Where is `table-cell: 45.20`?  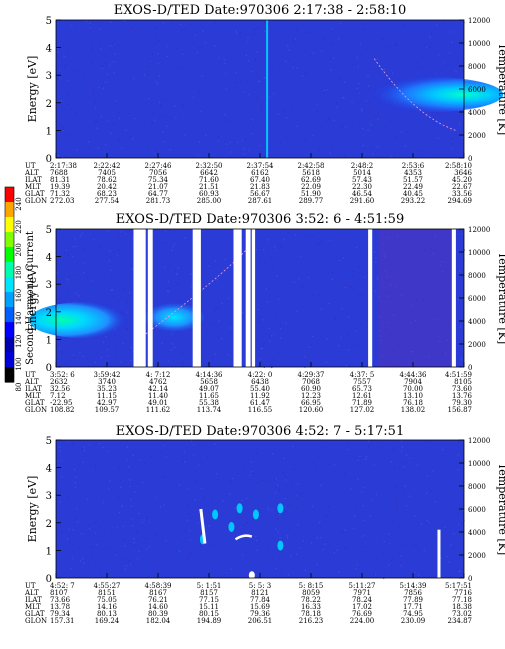 table-cell: 45.20 is located at coordinates (462, 180).